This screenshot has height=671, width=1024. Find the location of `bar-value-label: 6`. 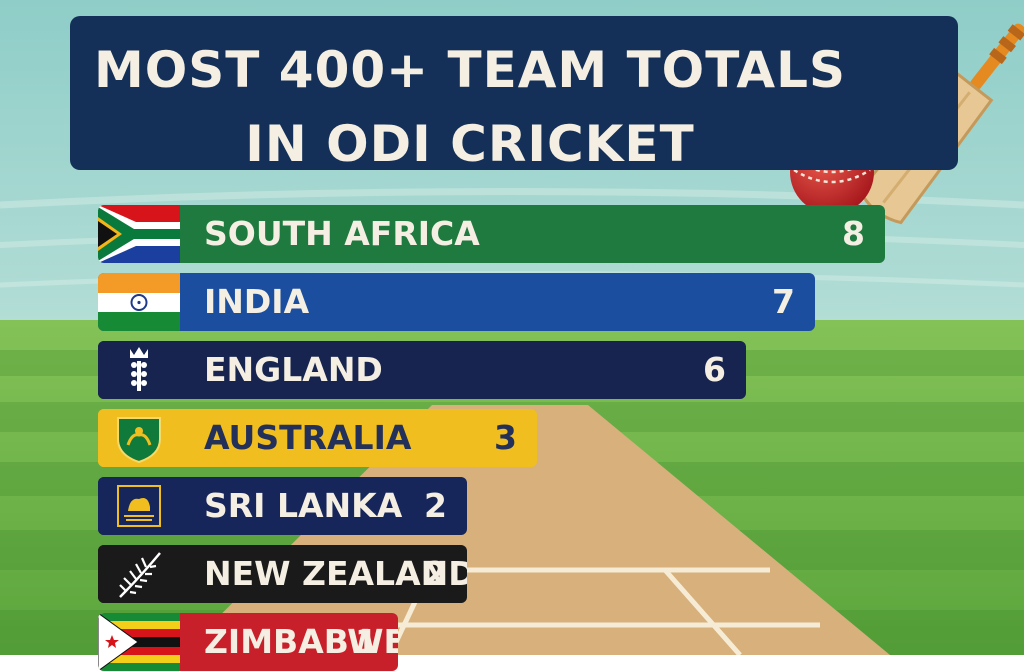

bar-value-label: 6 is located at coordinates (714, 369).